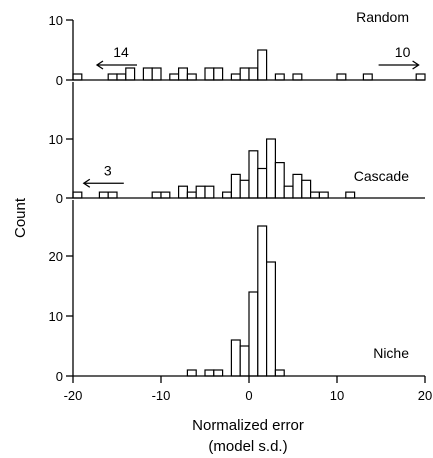 Image resolution: width=433 pixels, height=458 pixels. Describe the element at coordinates (403, 52) in the screenshot. I see `overflow-count-label: 10` at that location.